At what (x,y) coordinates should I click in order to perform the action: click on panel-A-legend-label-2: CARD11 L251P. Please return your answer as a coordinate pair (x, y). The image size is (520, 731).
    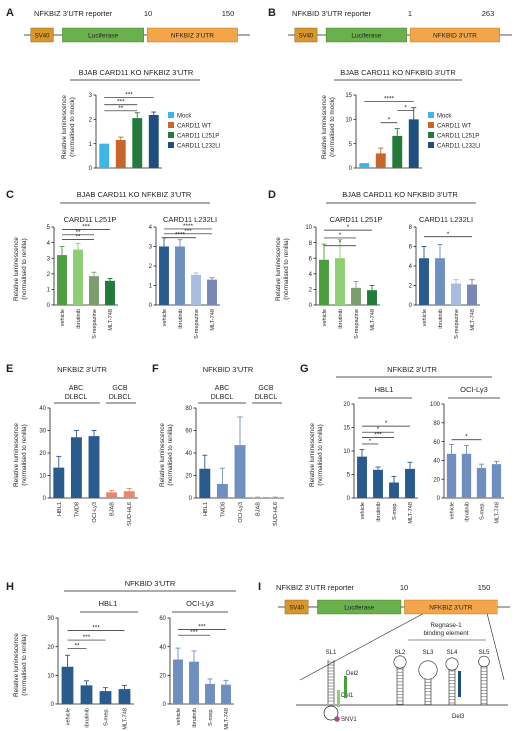
    Looking at the image, I should click on (198, 137).